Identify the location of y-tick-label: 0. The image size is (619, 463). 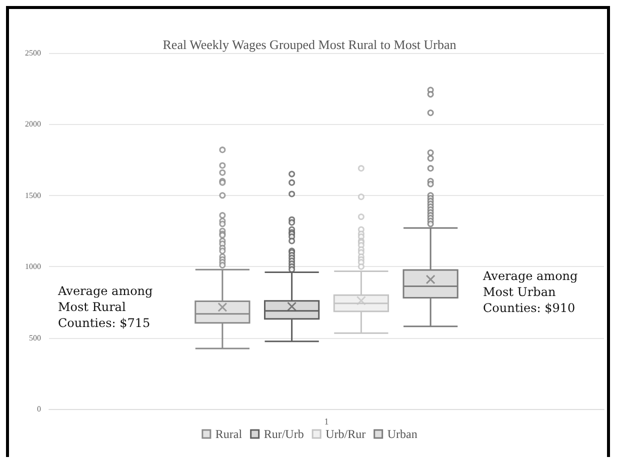
(39, 409).